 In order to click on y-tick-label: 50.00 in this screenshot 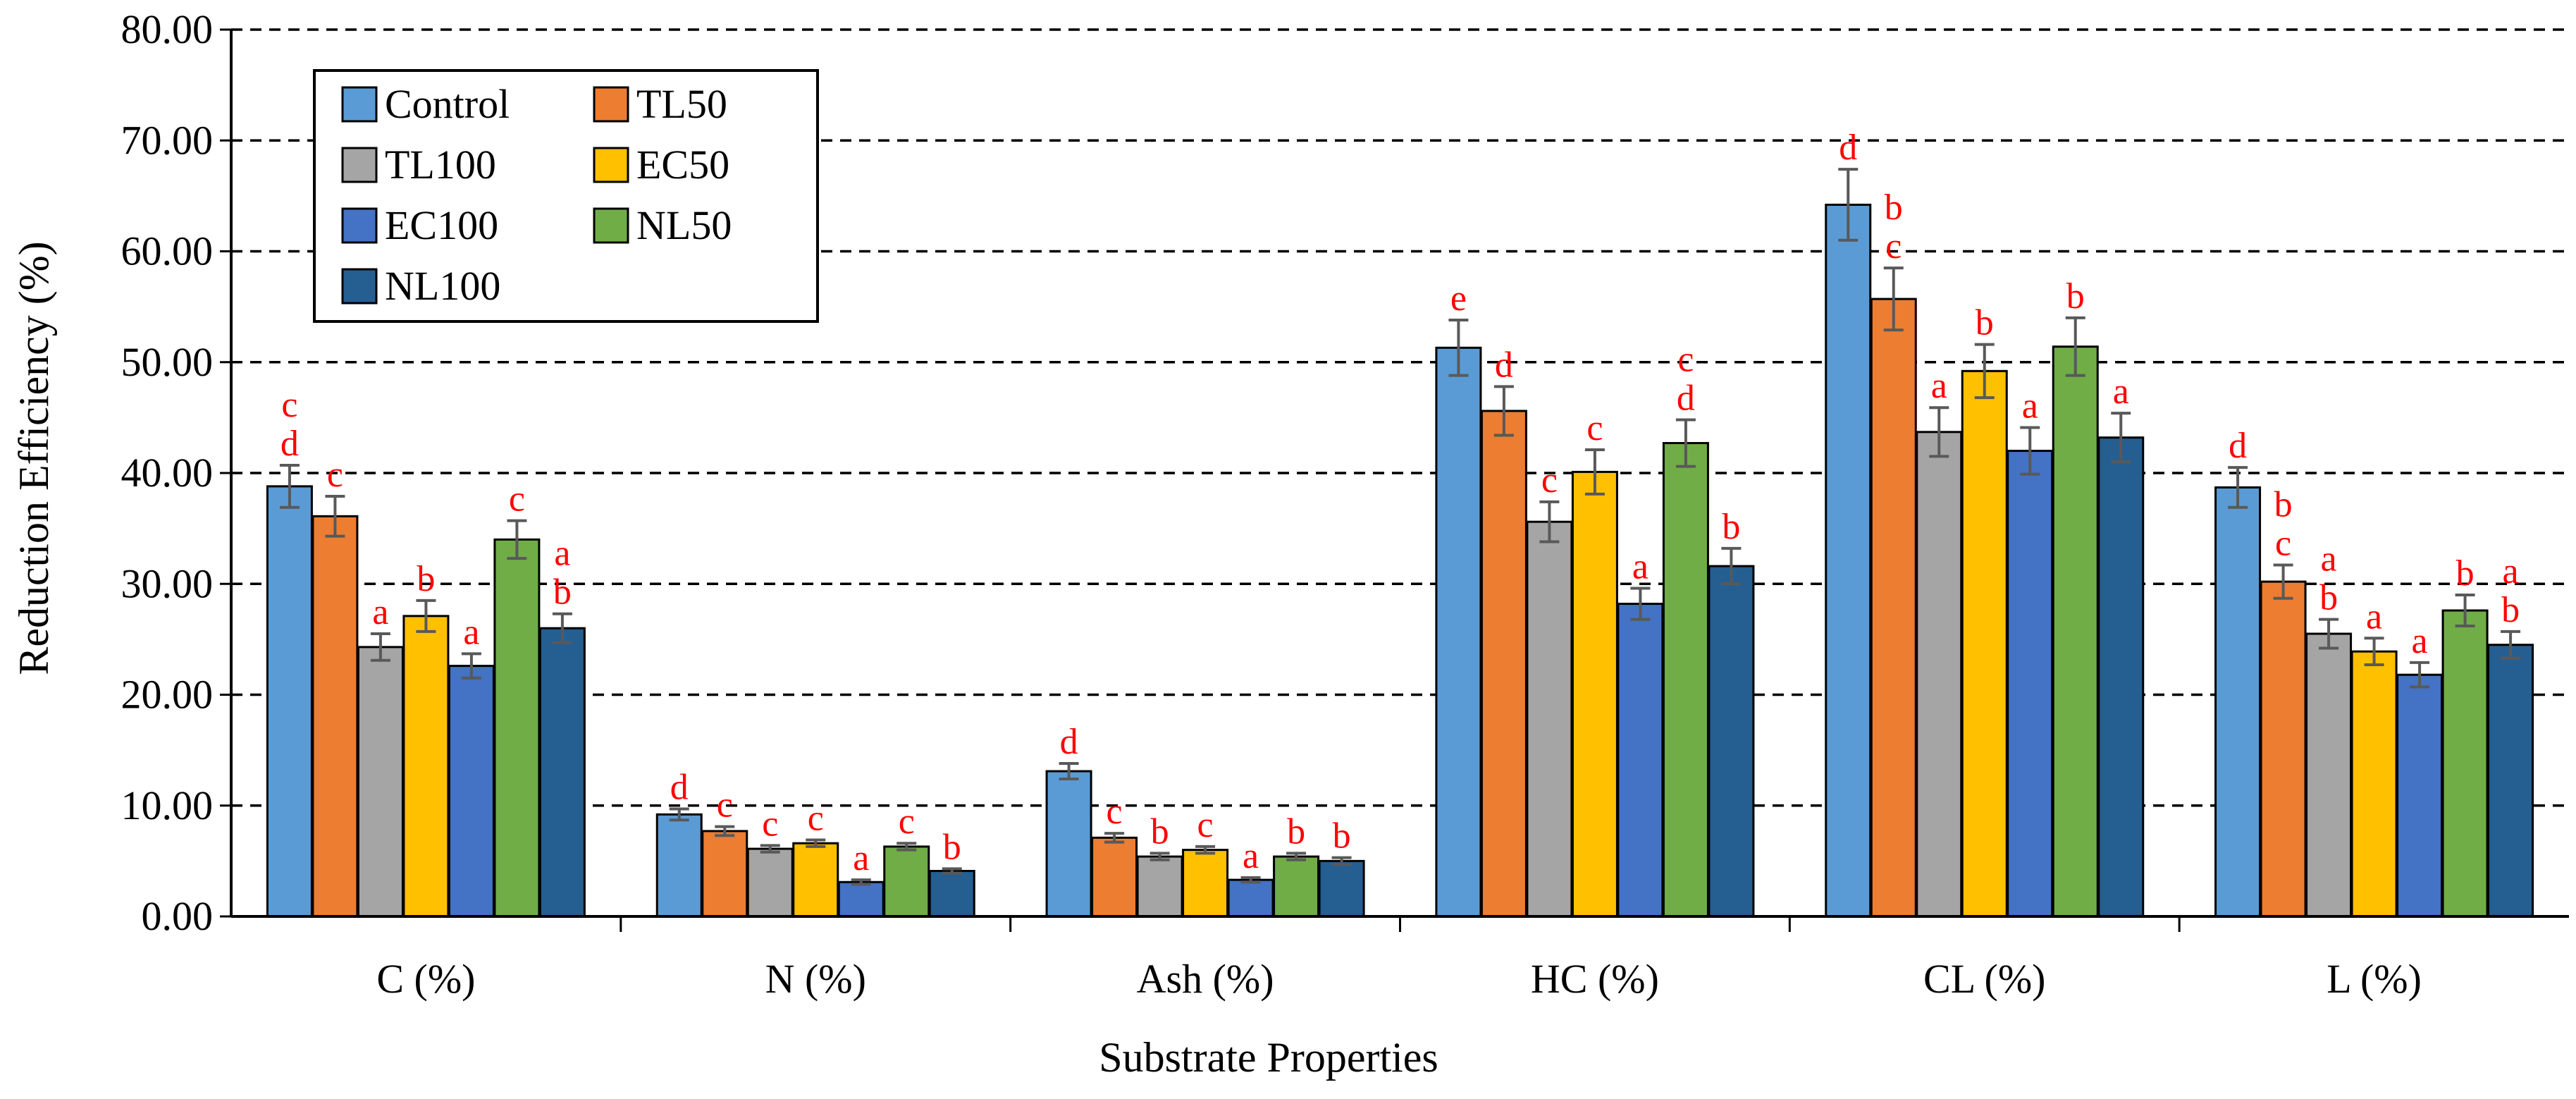, I will do `click(167, 362)`.